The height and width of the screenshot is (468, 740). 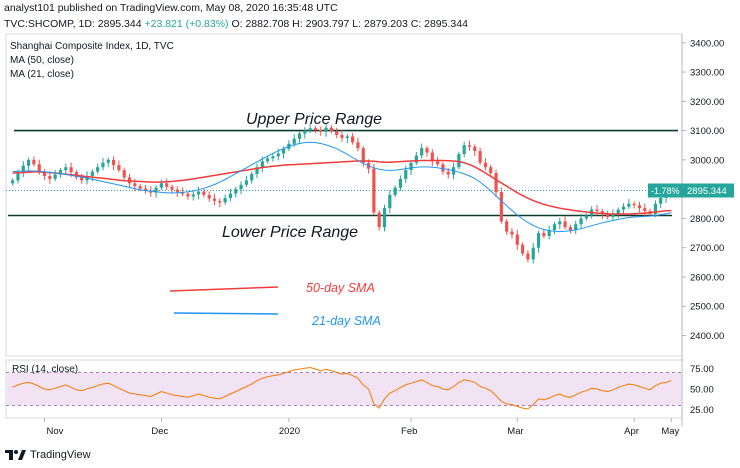 What do you see at coordinates (186, 24) in the screenshot?
I see `price-change: +23.821 (+0.83%)` at bounding box center [186, 24].